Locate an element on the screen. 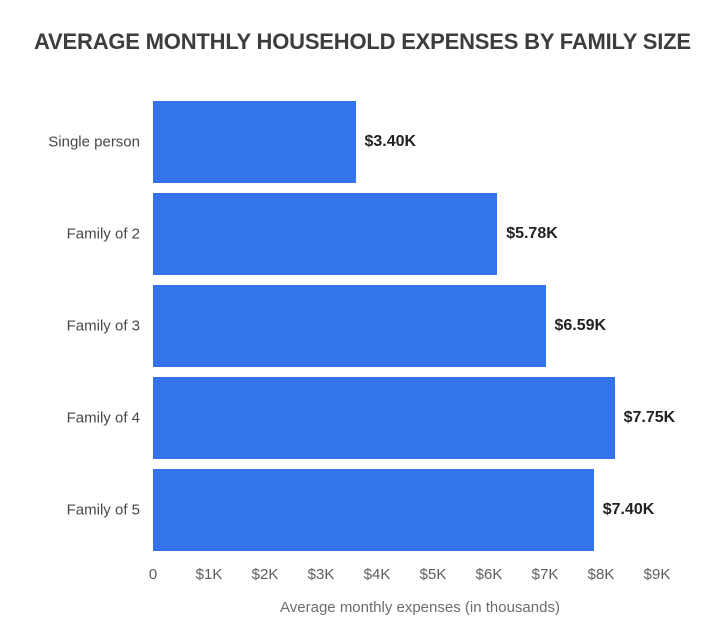 The height and width of the screenshot is (641, 720). value-label: $7.75K is located at coordinates (649, 417).